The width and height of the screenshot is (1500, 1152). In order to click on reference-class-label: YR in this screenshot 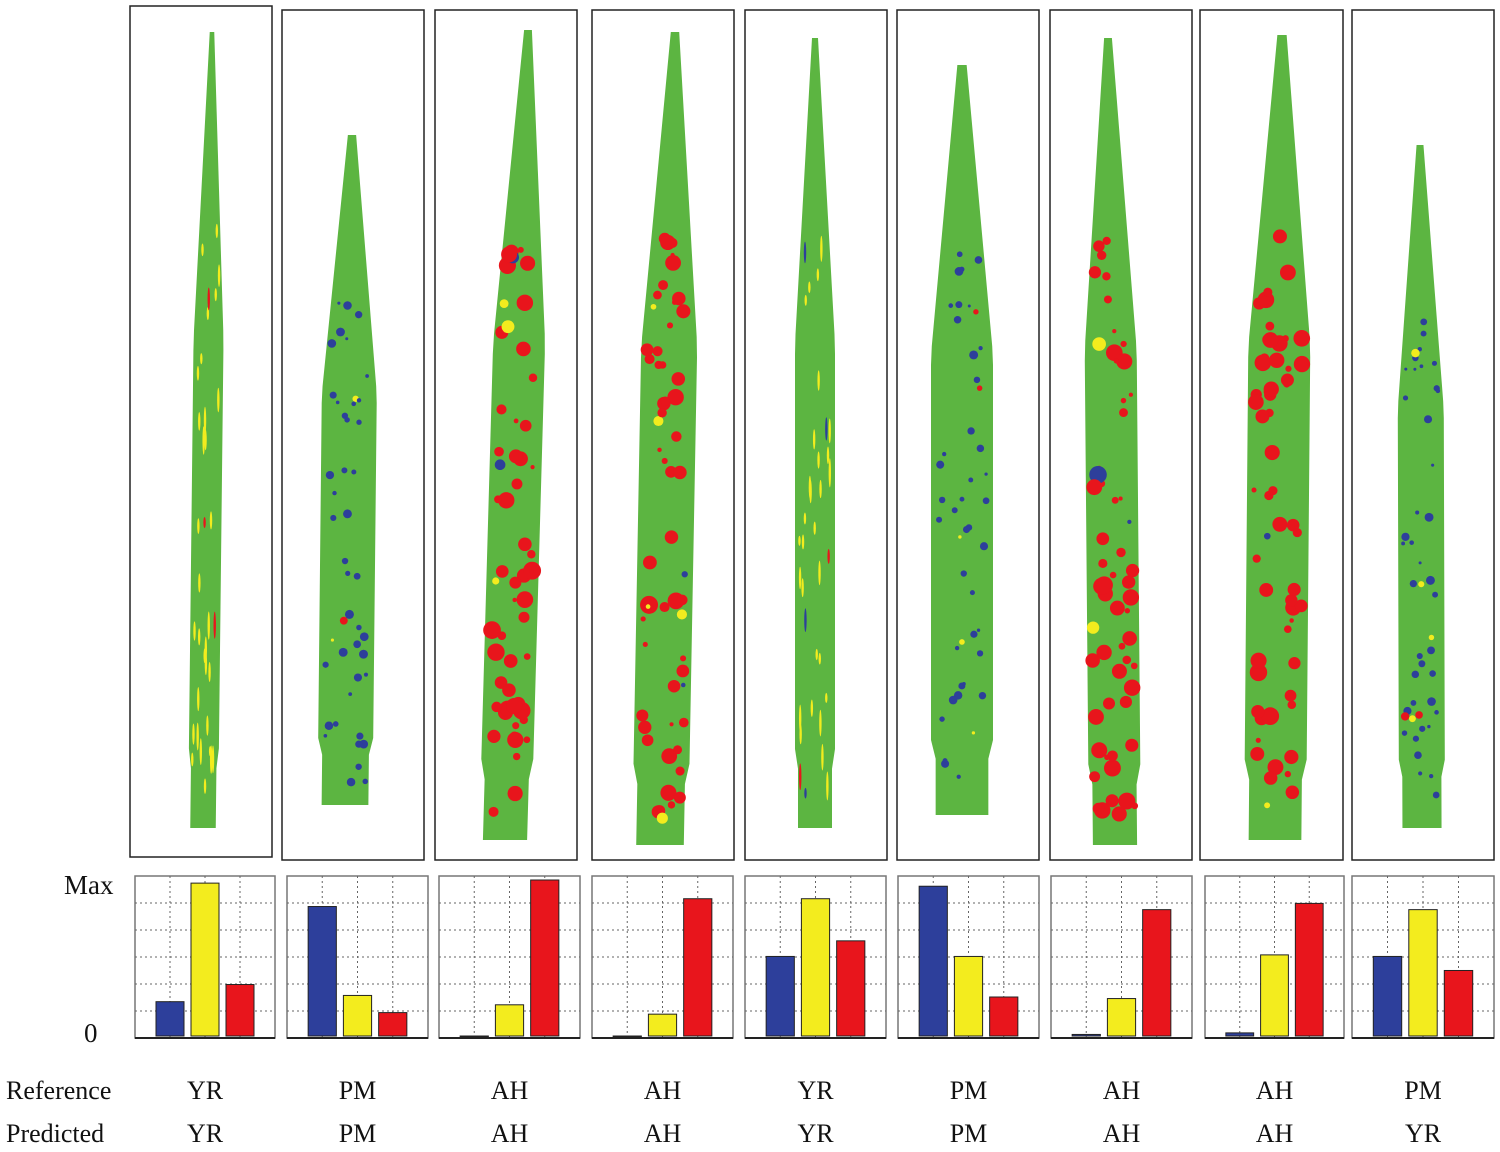, I will do `click(815, 1090)`.